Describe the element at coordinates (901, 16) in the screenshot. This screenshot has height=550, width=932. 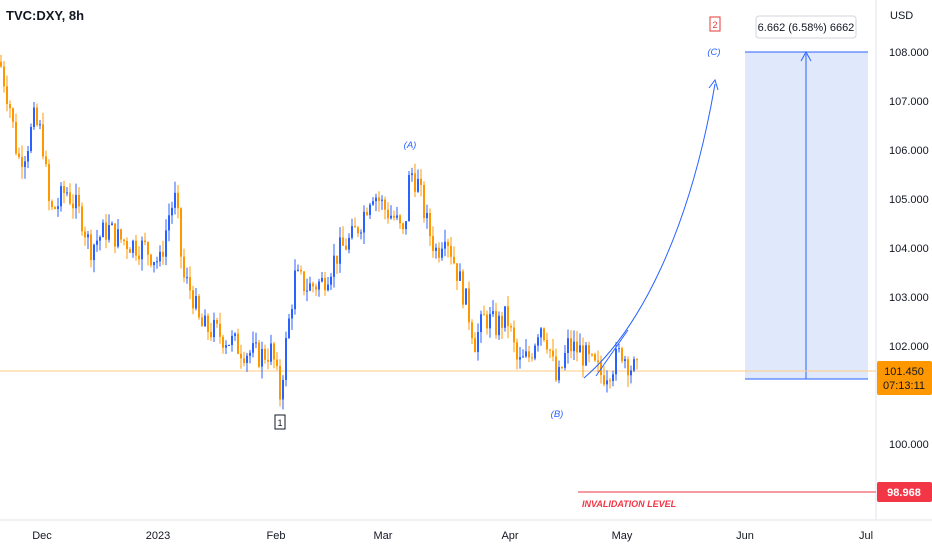
I see `y-axis-unit: USD` at that location.